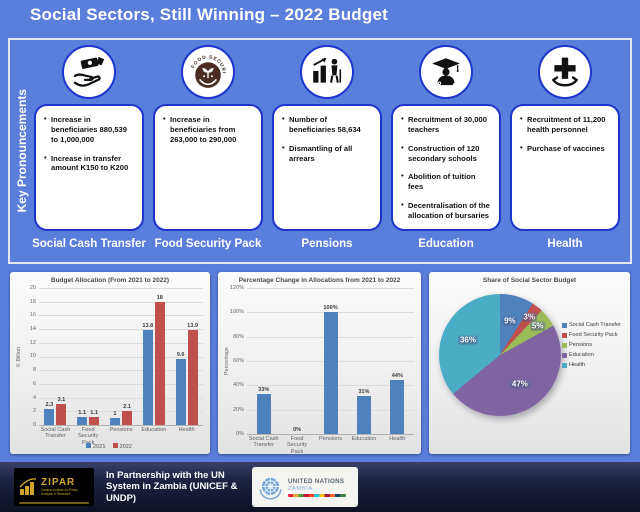 The height and width of the screenshot is (512, 640). I want to click on bar-group: 0%, so click(296, 361).